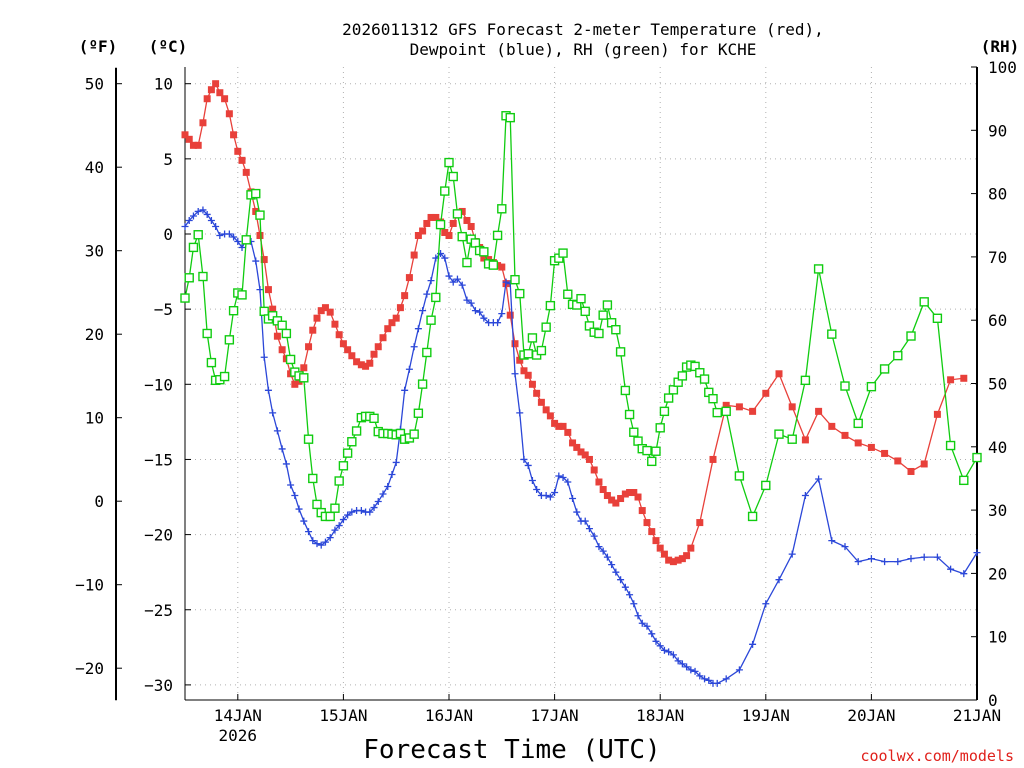  I want to click on celsius-tick-label: 0, so click(168, 234).